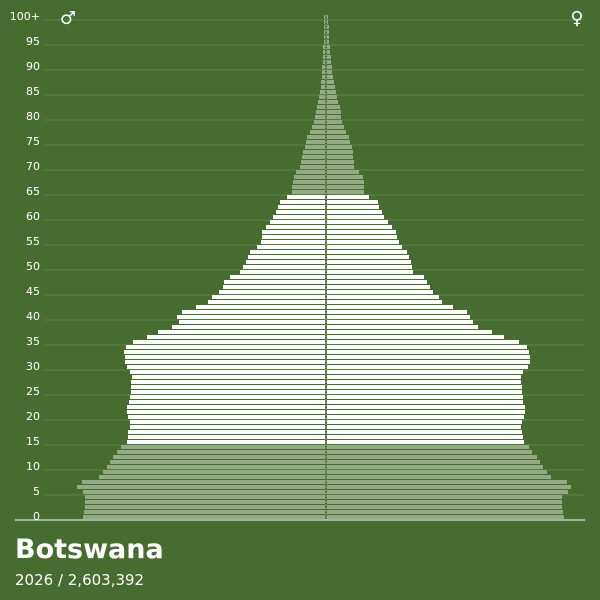 This screenshot has width=600, height=600. Describe the element at coordinates (33, 341) in the screenshot. I see `y-tick-label: 35` at that location.